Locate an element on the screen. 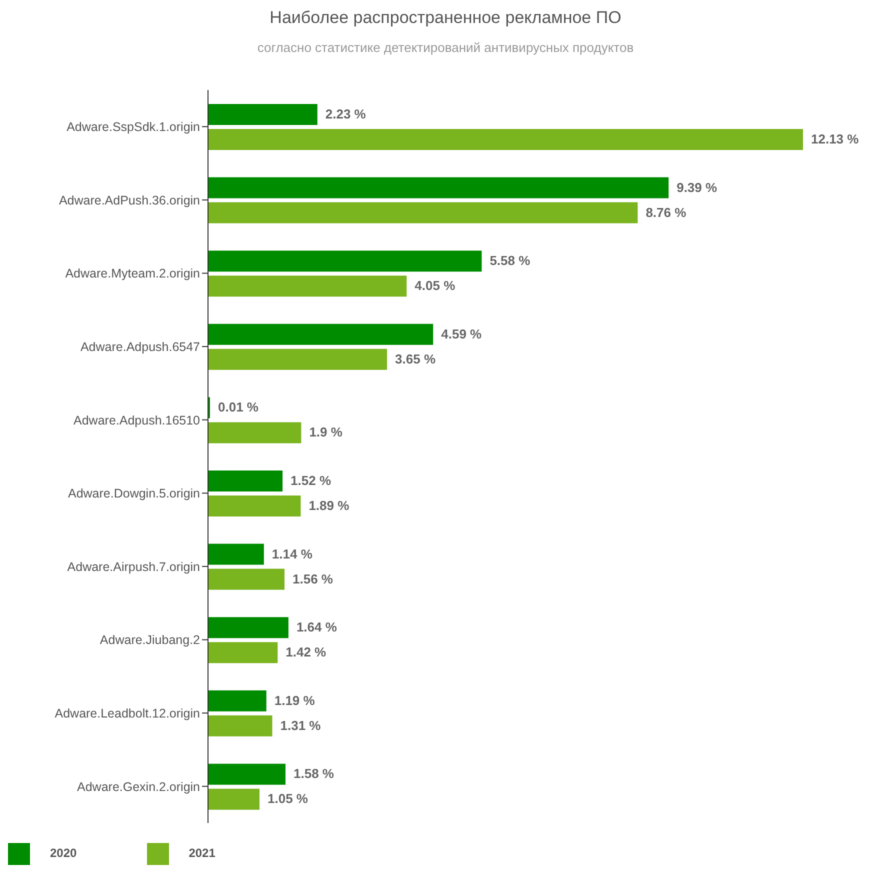  data-label: 5.58 % is located at coordinates (510, 260).